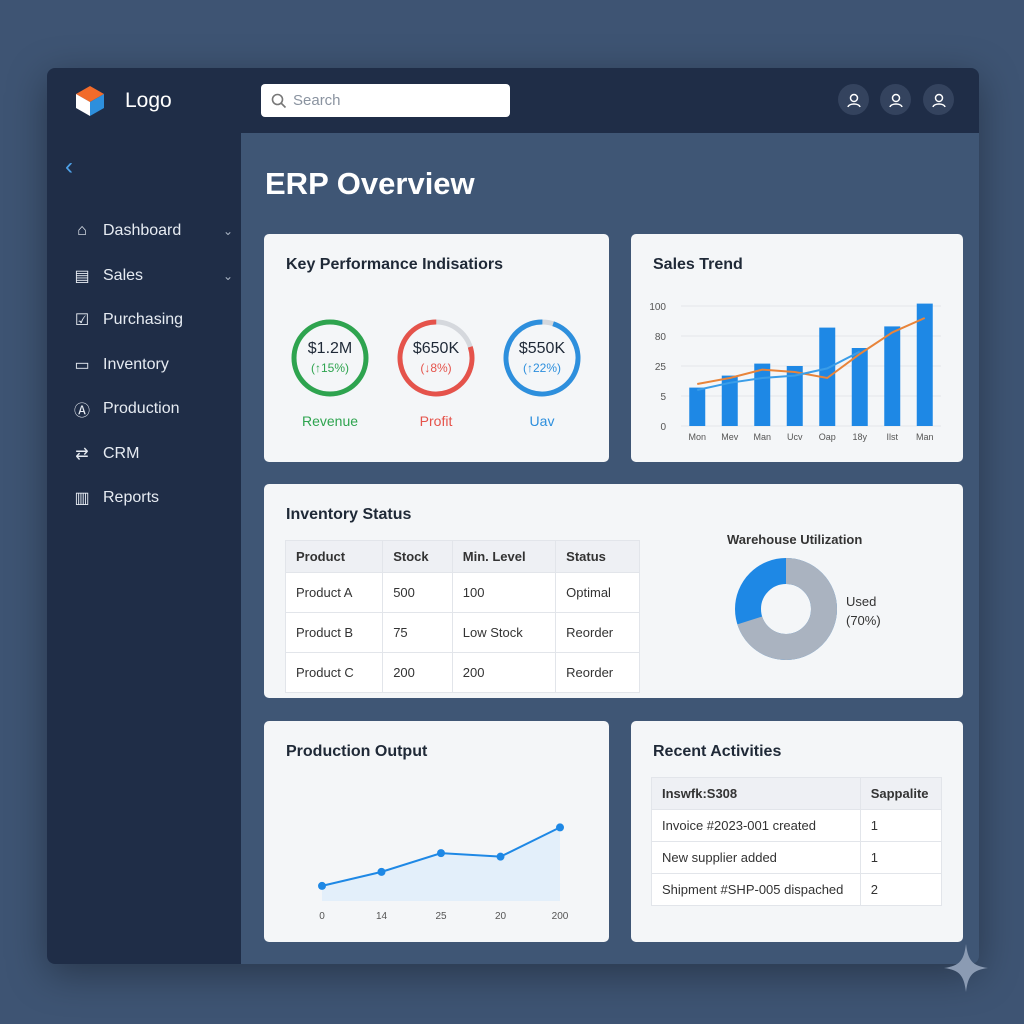 The image size is (1024, 1024). I want to click on sidebar-item-reports: ▥ Reports, so click(153, 498).